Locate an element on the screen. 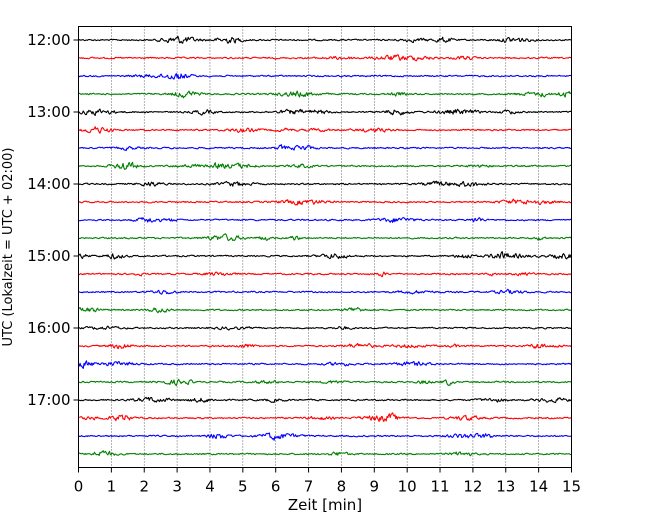  y-tick-label: 12:00 is located at coordinates (48, 40).